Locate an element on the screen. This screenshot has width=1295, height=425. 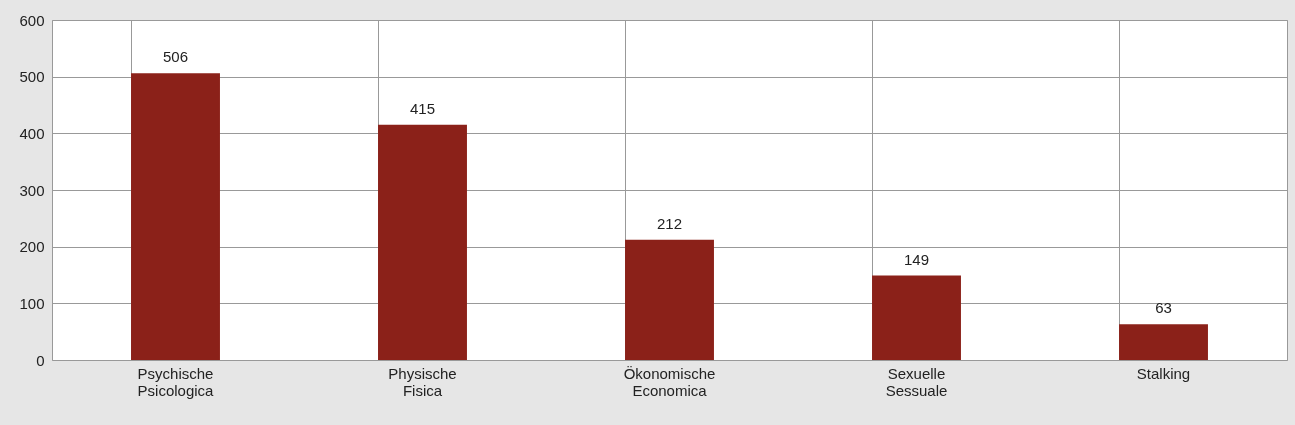
y-tick-label: 100 is located at coordinates (32, 303).